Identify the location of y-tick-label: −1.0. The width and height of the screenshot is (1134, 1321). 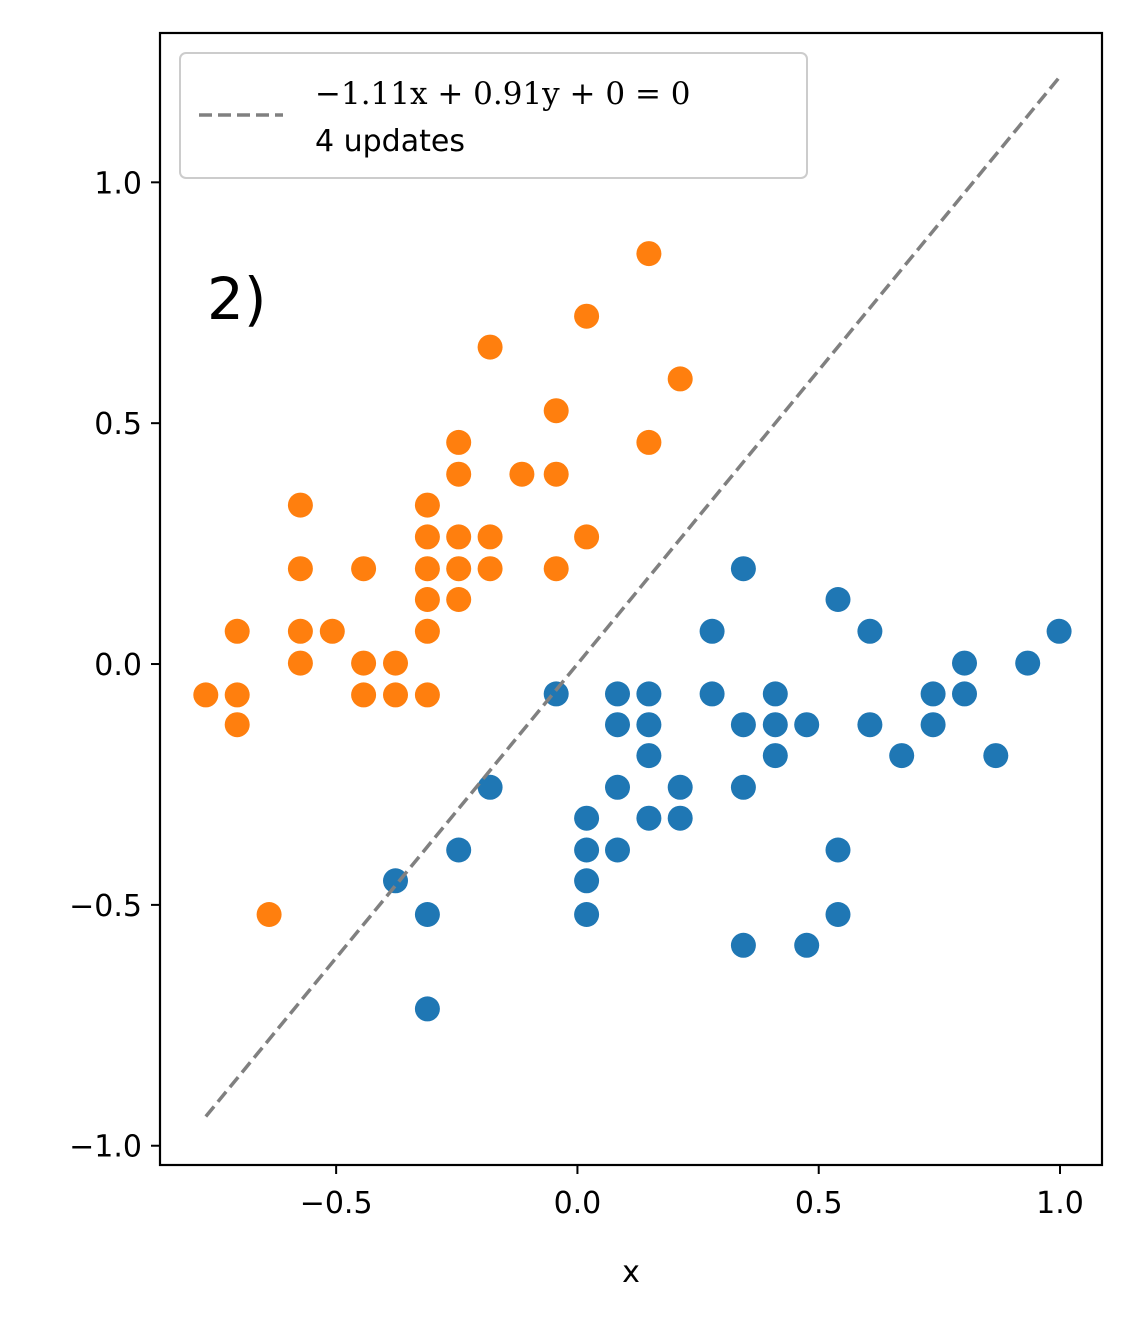
(105, 1147).